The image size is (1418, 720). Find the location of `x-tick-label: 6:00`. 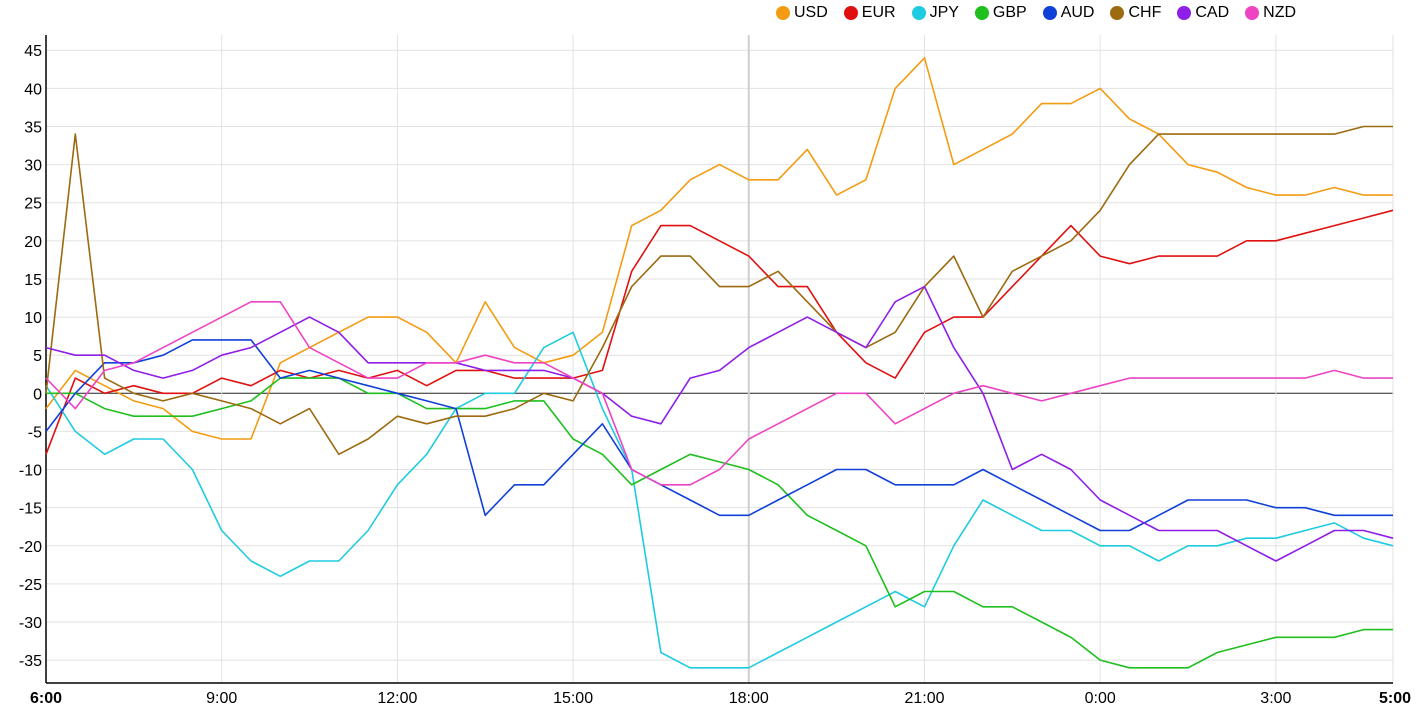

x-tick-label: 6:00 is located at coordinates (46, 698).